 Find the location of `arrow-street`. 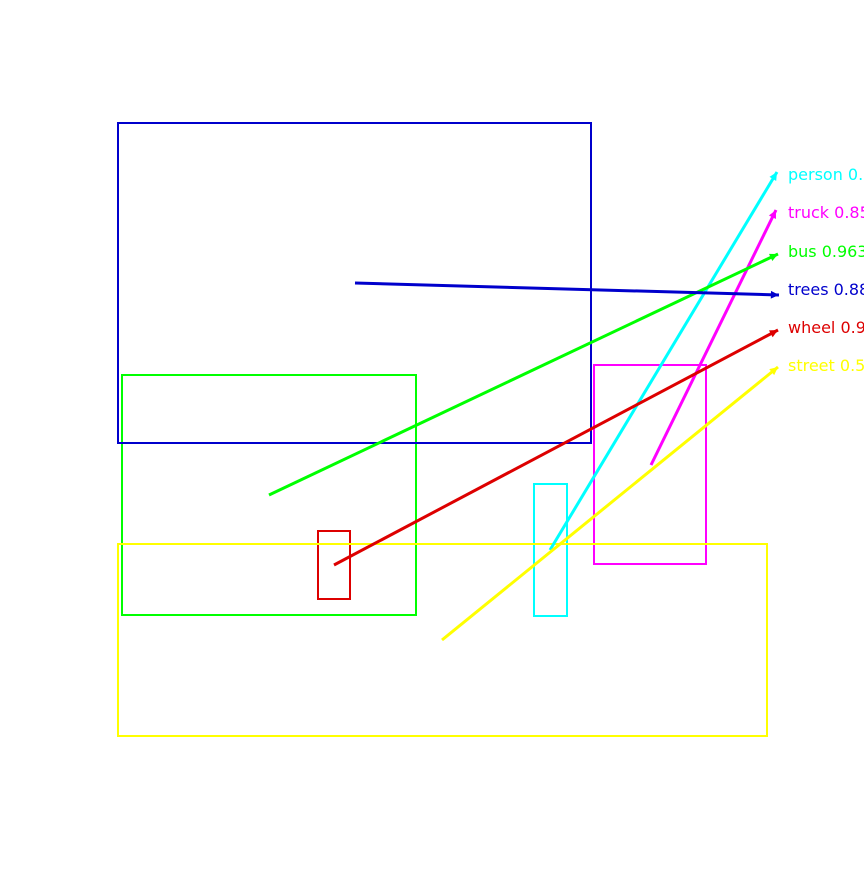

arrow-street is located at coordinates (610, 503).